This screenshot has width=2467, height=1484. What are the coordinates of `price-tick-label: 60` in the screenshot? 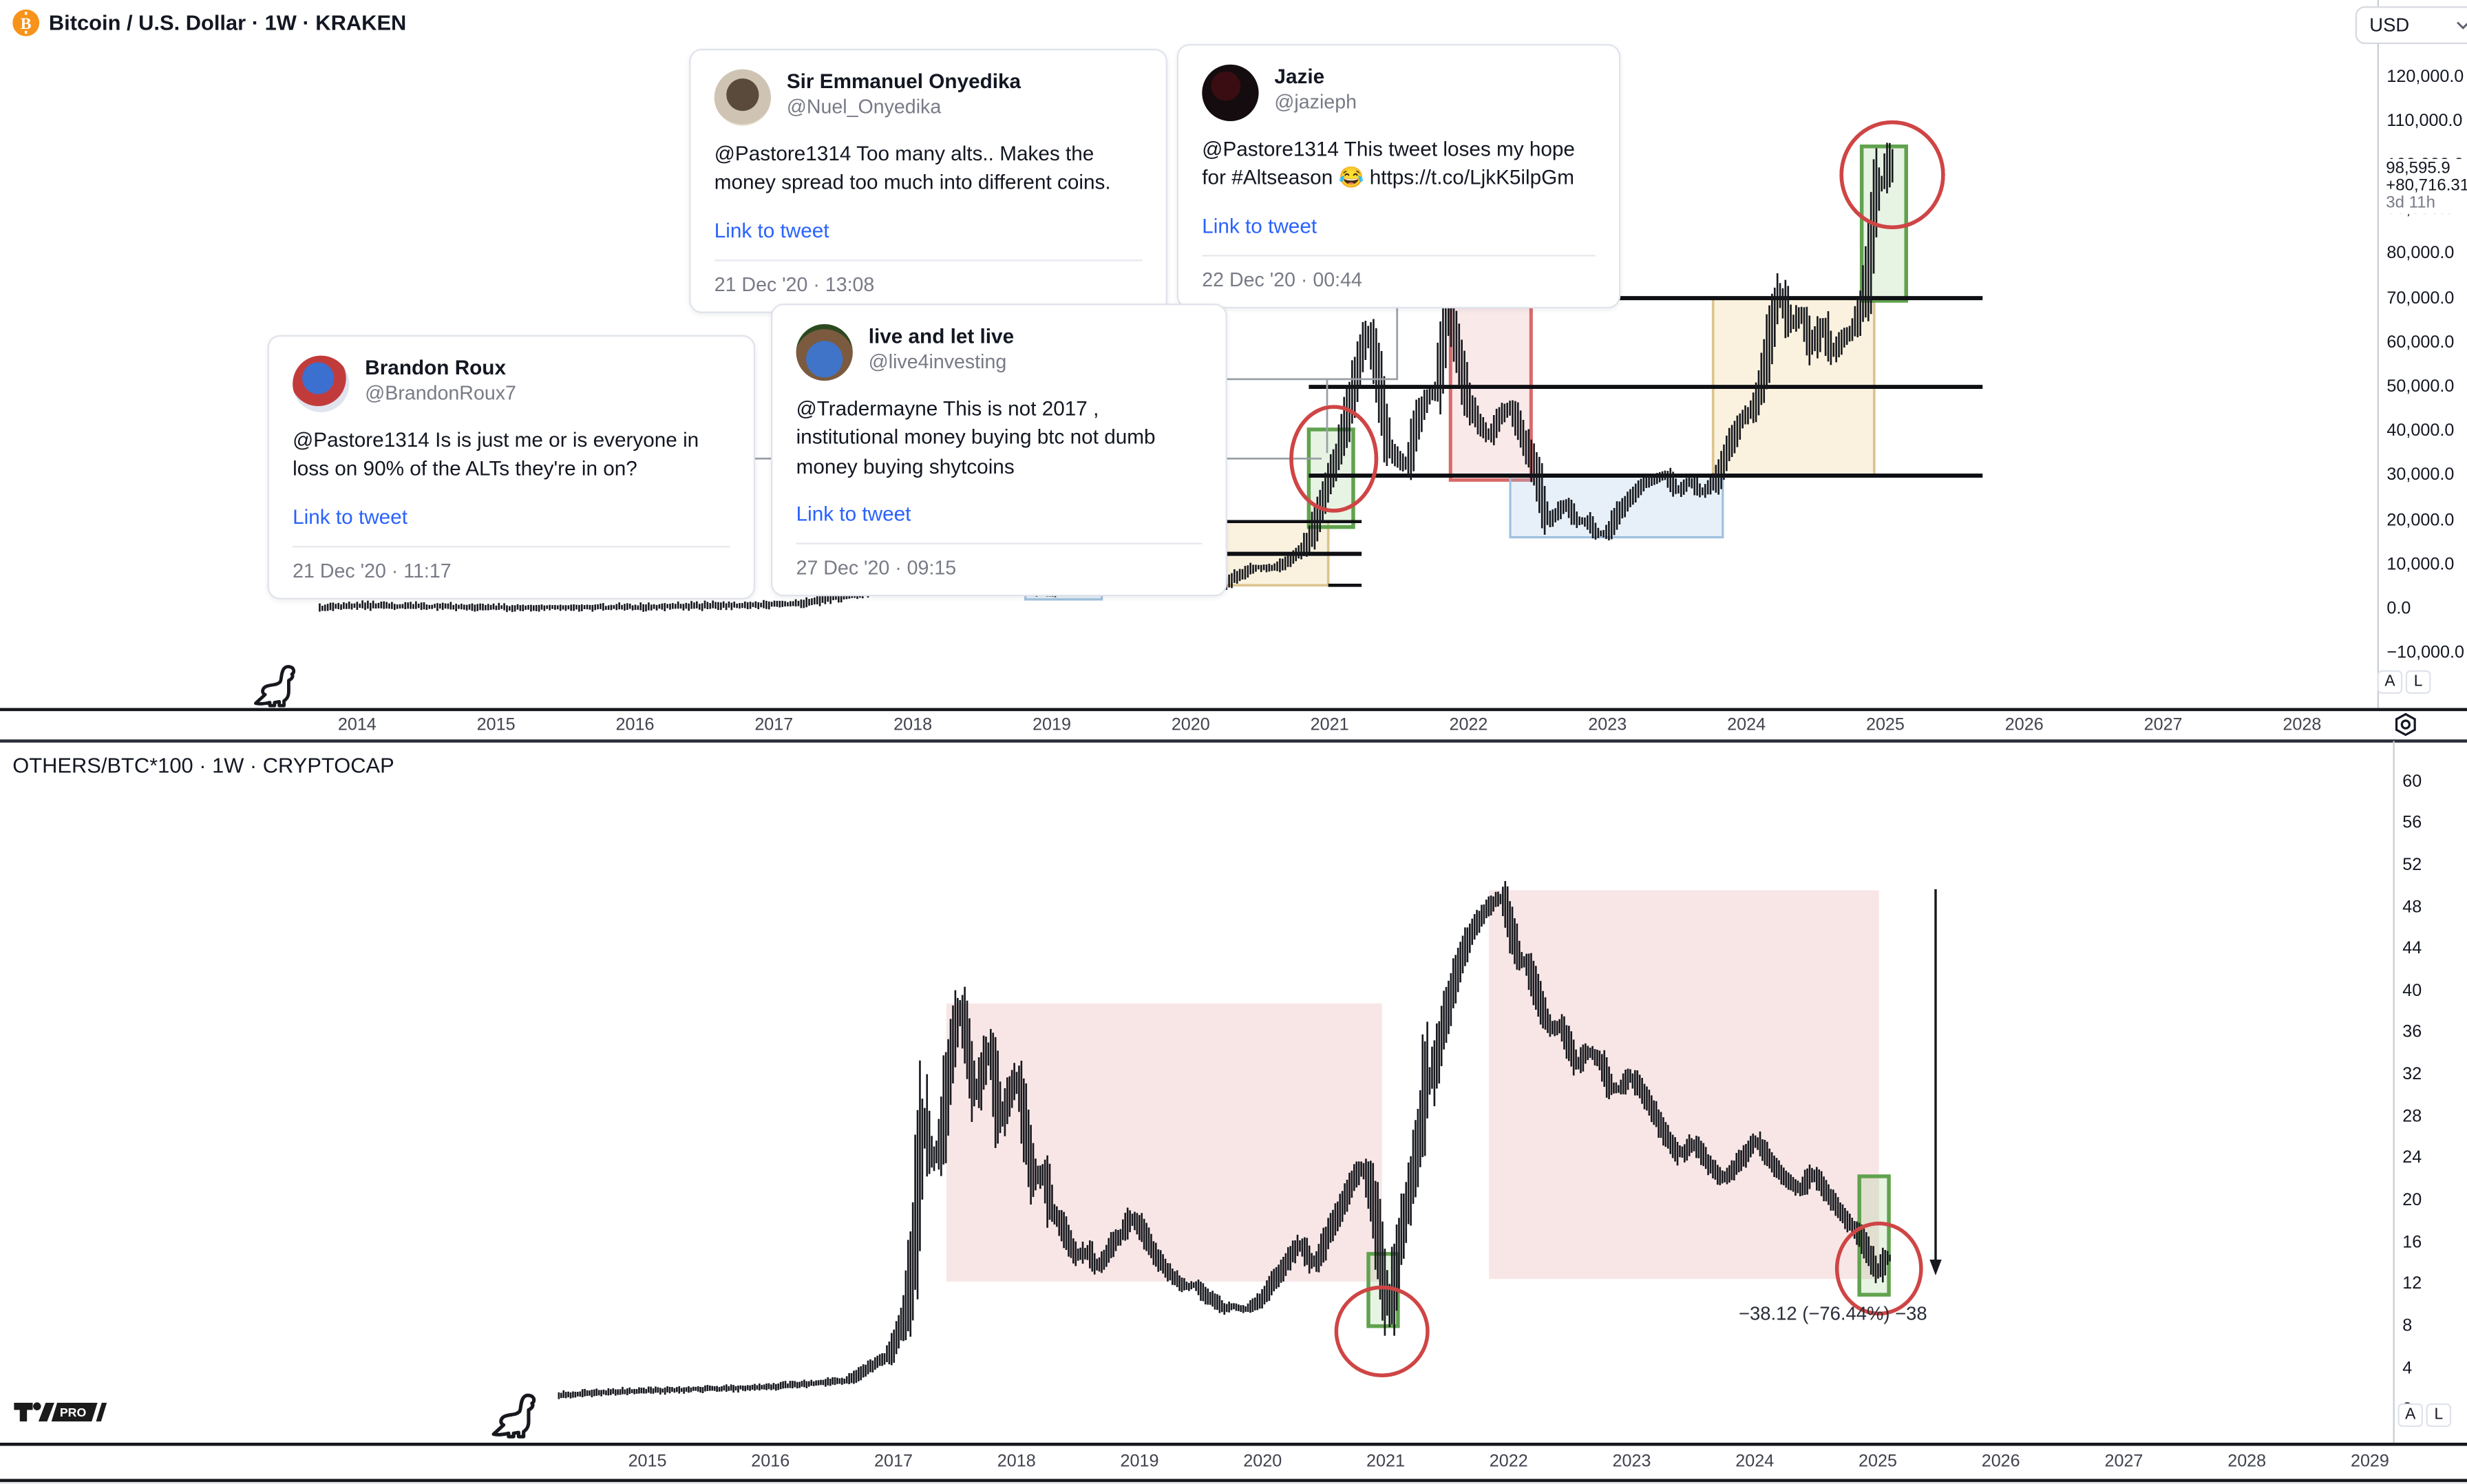 It's located at (2412, 781).